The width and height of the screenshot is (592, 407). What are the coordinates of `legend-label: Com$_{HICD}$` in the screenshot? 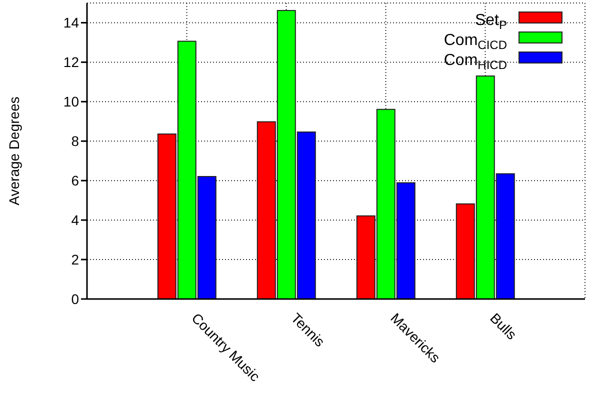 It's located at (476, 62).